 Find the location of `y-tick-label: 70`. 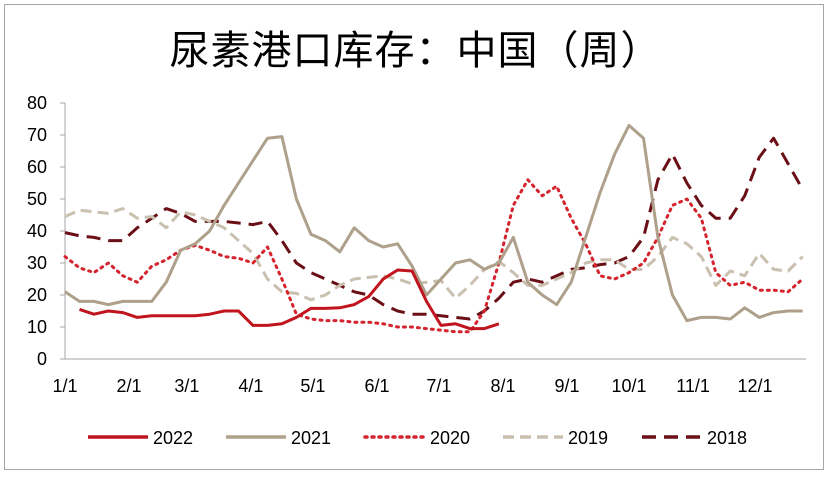

y-tick-label: 70 is located at coordinates (37, 135).